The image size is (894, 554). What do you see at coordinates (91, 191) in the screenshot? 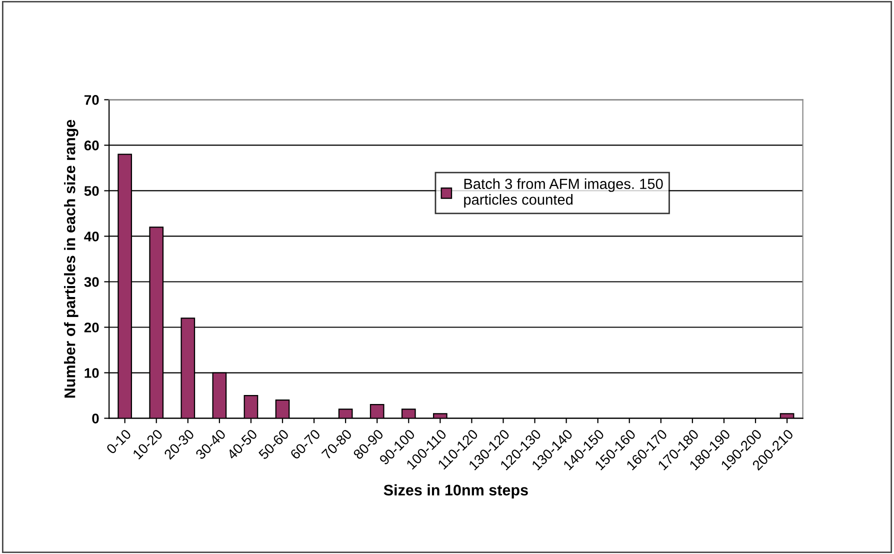
I see `y-tick-label: 50` at bounding box center [91, 191].